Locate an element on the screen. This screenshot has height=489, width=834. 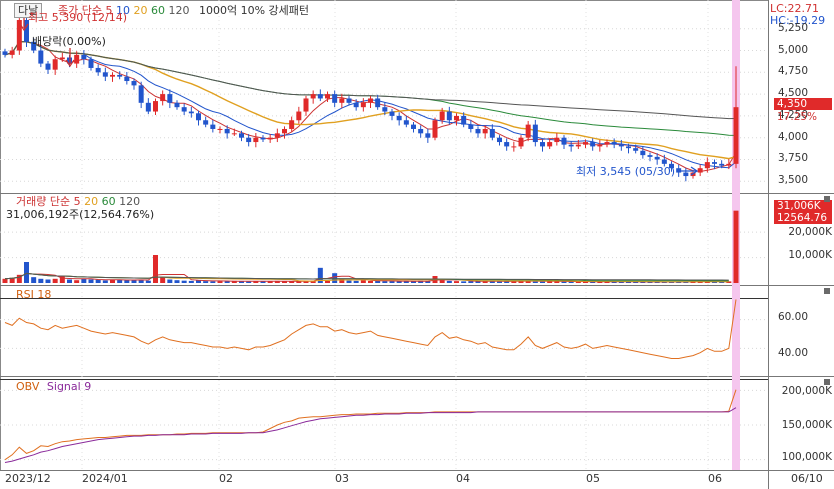
rsi-panel-close-icon is located at coordinates (827, 291).